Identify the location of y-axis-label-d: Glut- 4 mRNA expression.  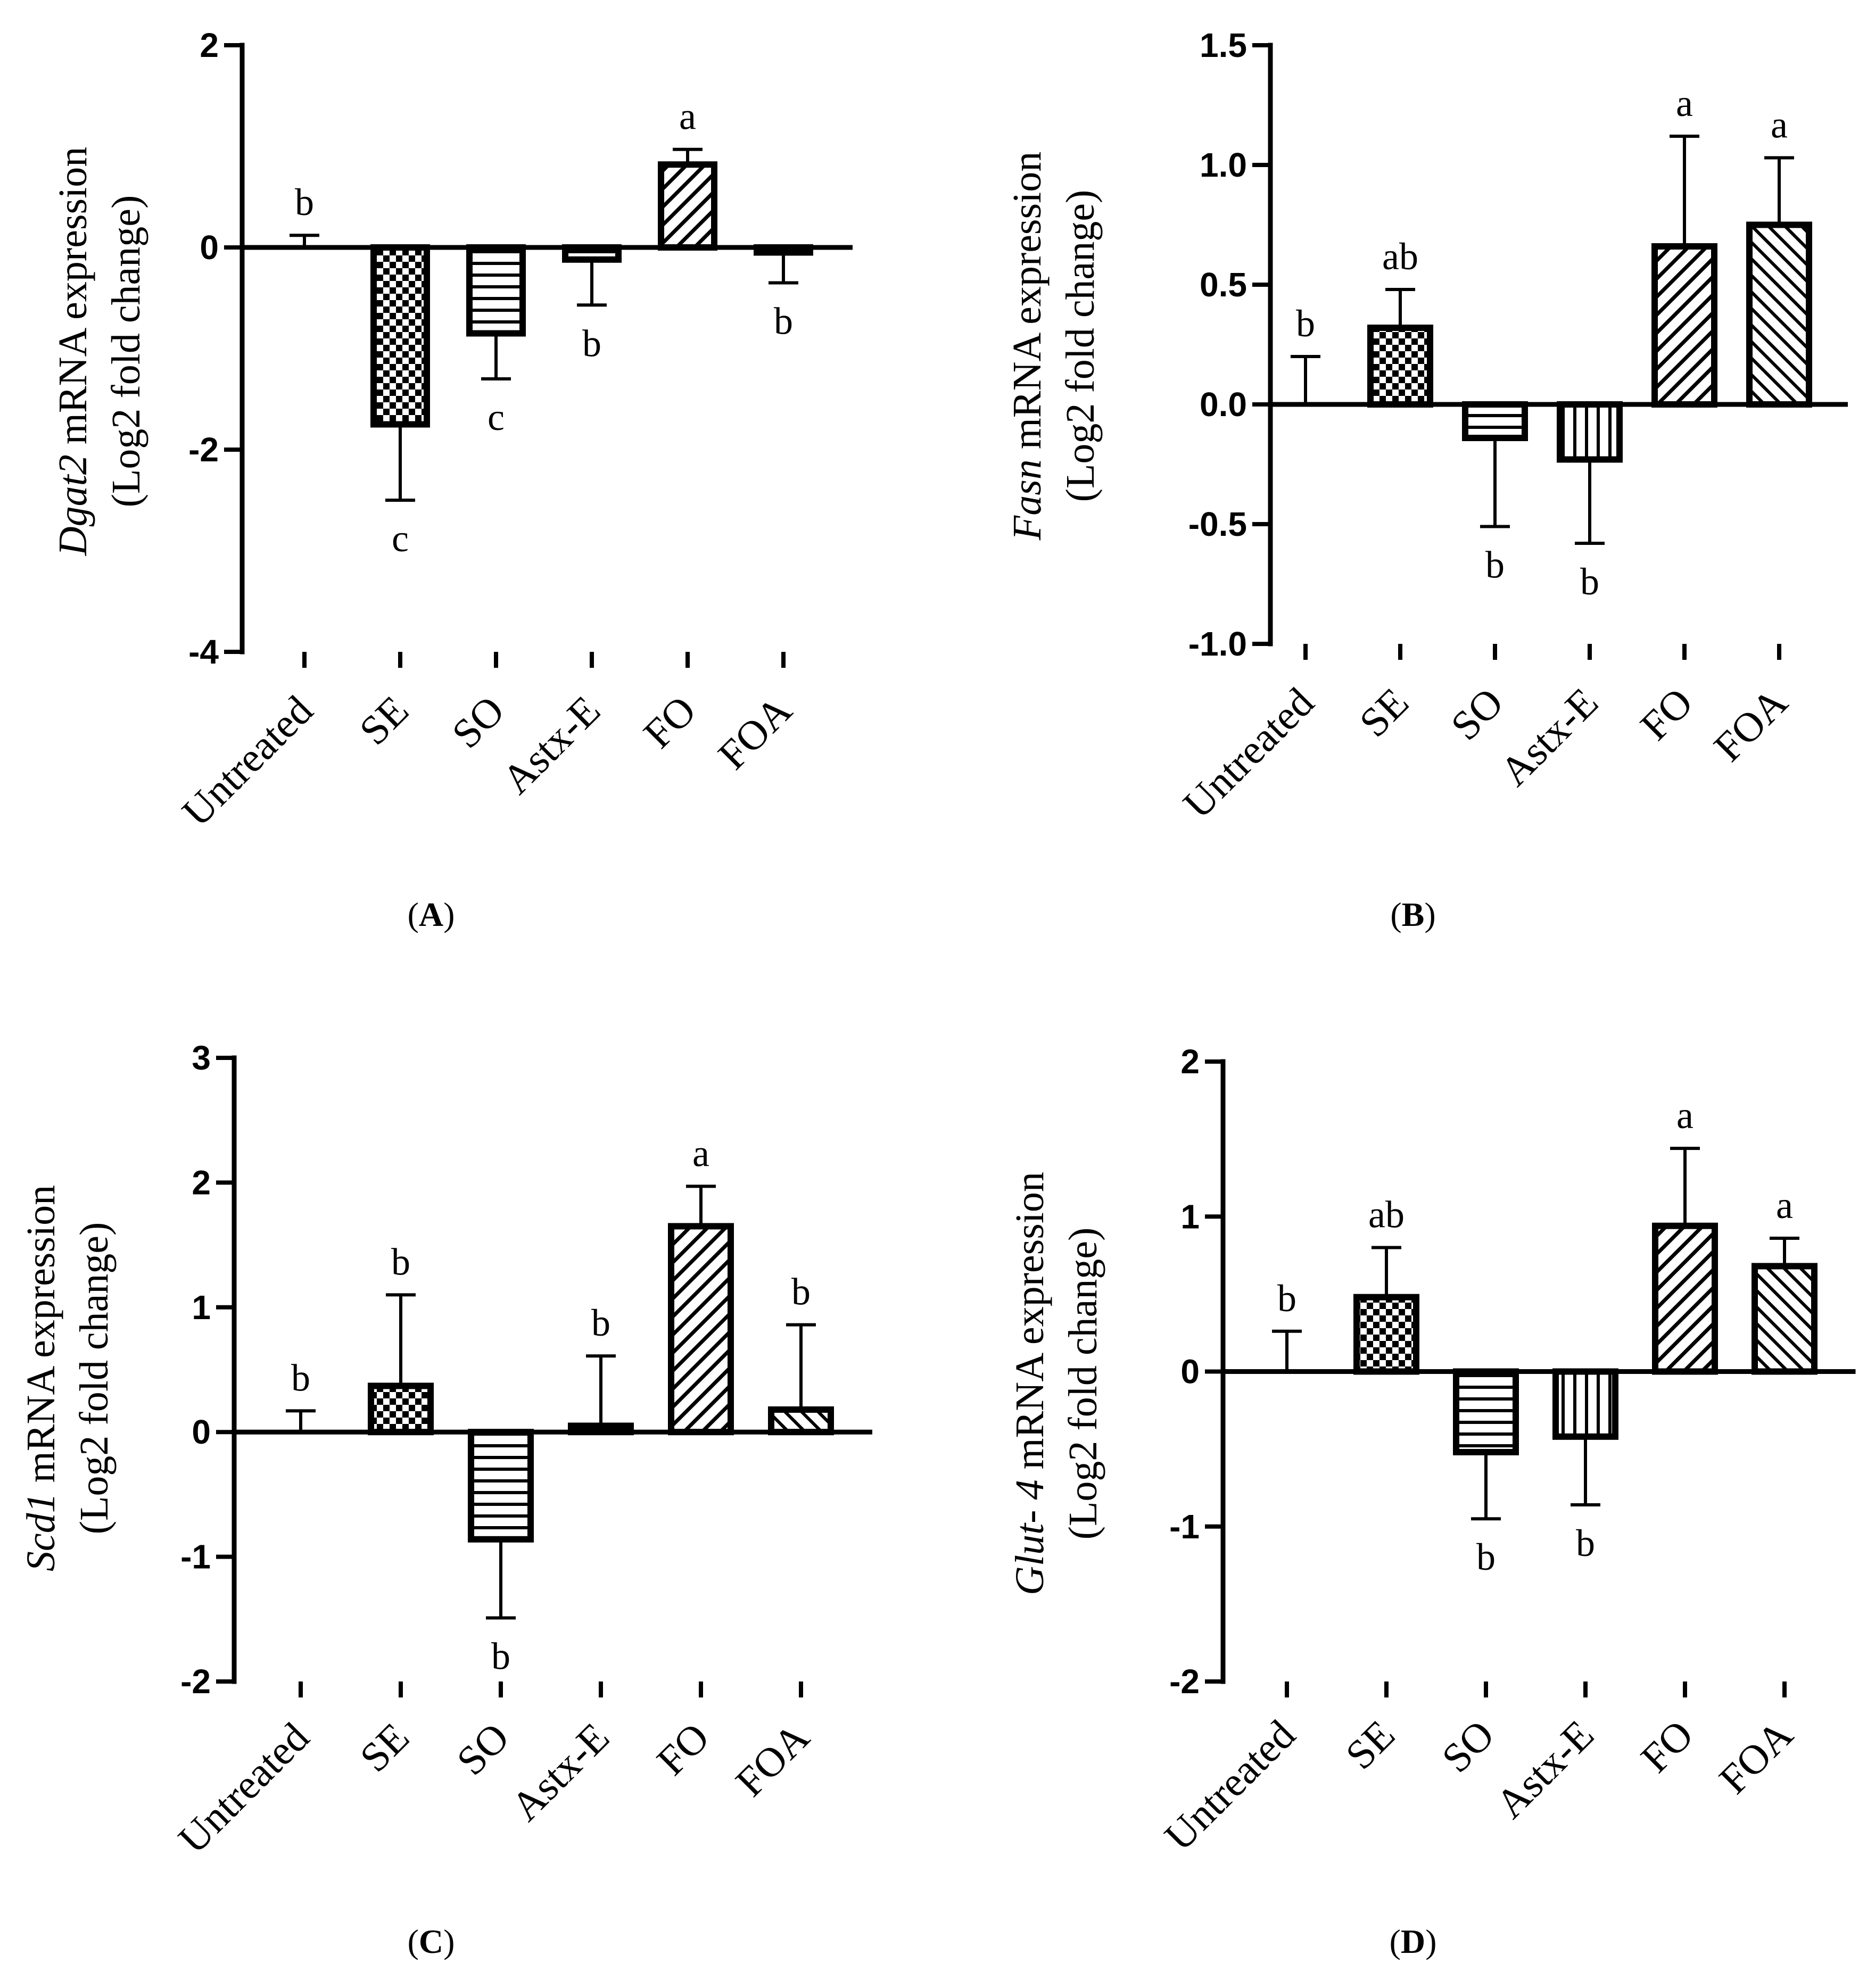
(1029, 1383).